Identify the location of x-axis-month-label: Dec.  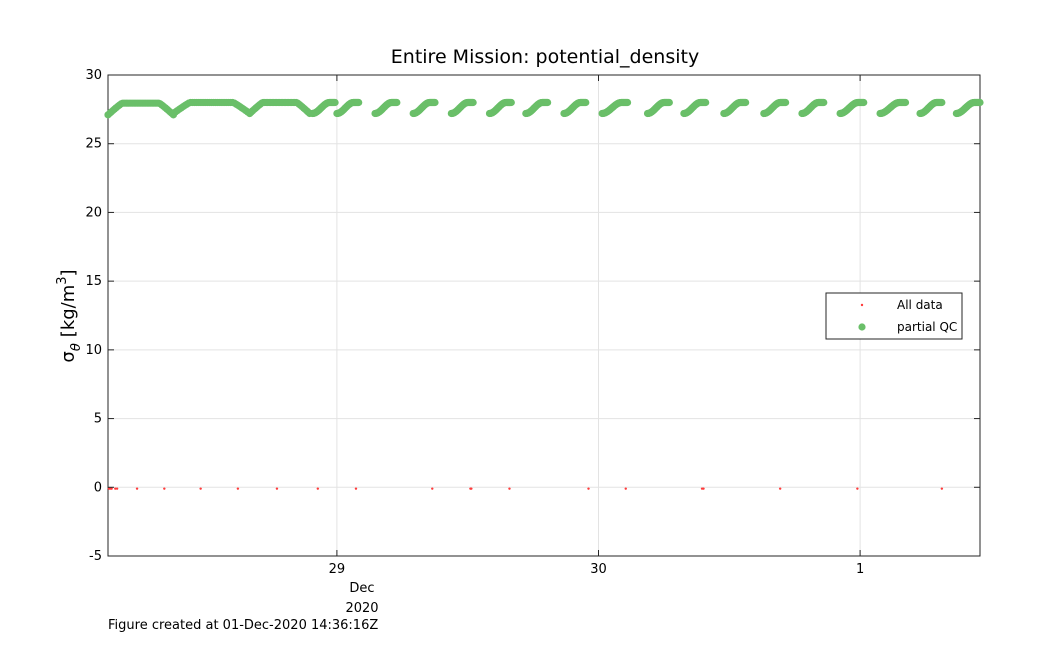
(361, 588).